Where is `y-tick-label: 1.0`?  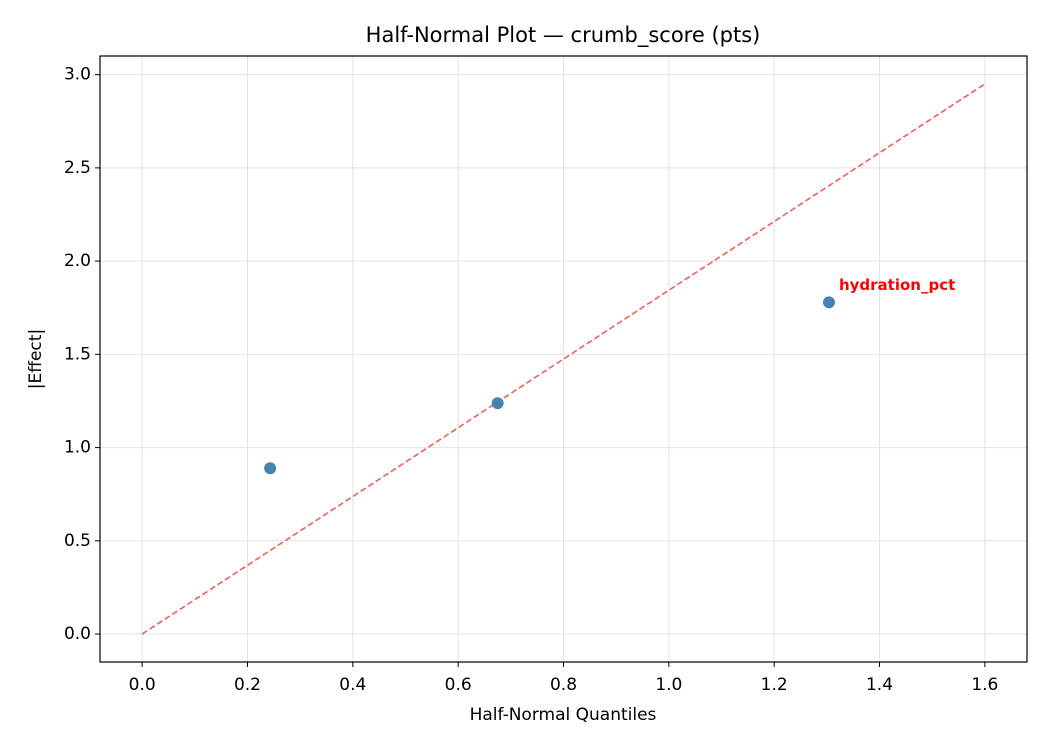 y-tick-label: 1.0 is located at coordinates (77, 448).